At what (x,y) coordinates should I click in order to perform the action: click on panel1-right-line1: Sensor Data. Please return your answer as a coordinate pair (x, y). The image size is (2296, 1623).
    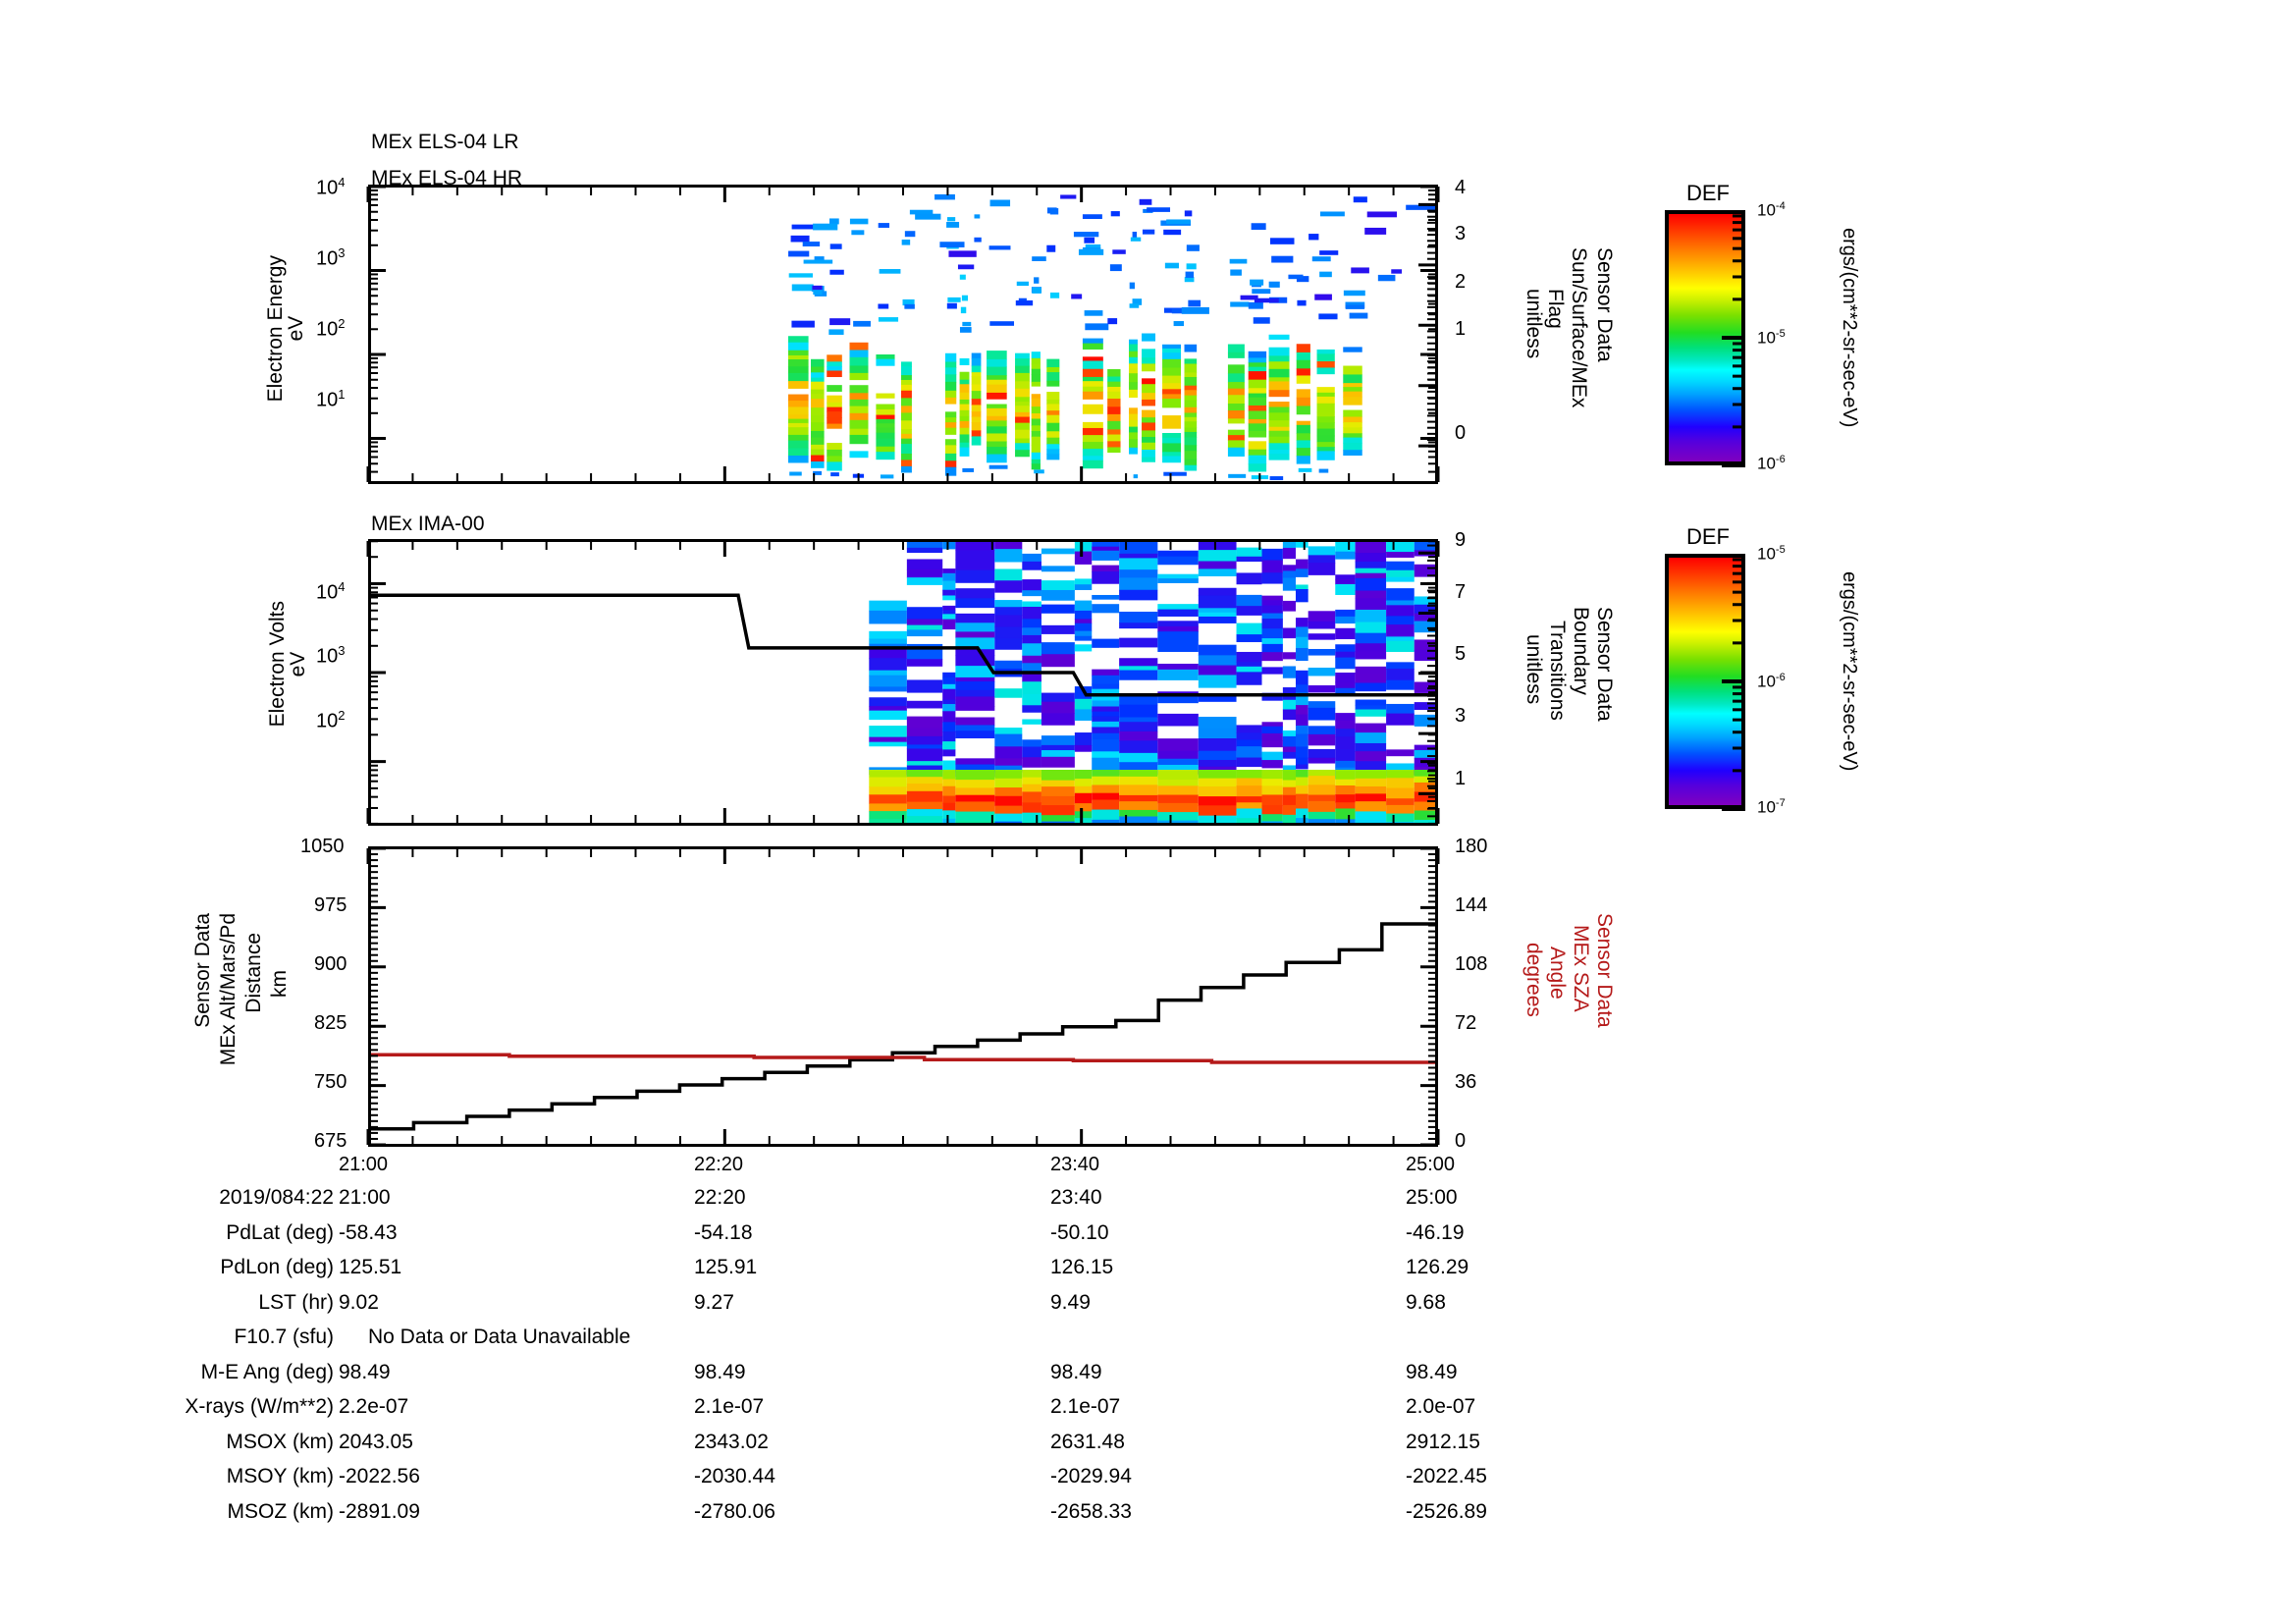
    Looking at the image, I should click on (1605, 304).